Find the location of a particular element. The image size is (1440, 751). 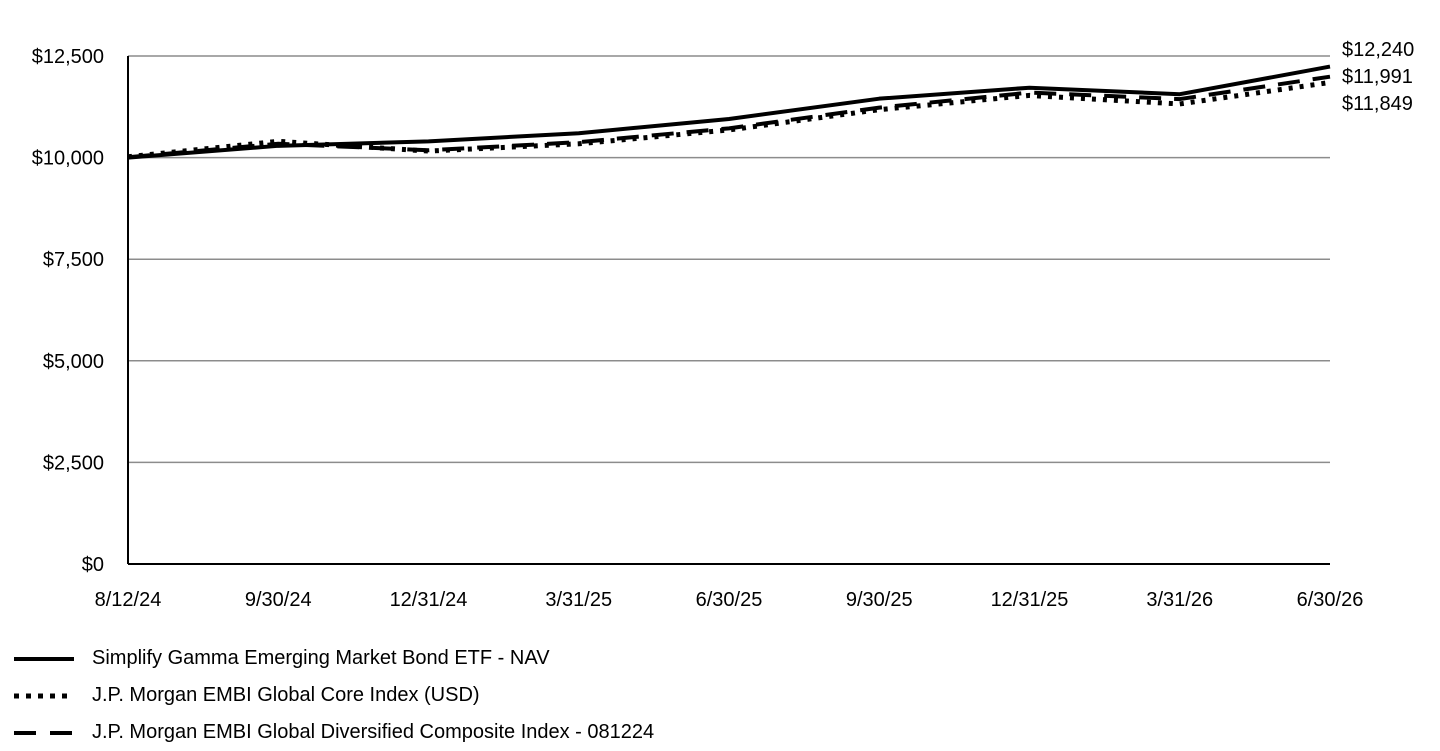

x-tick-label: 3/31/26 is located at coordinates (1179, 600).